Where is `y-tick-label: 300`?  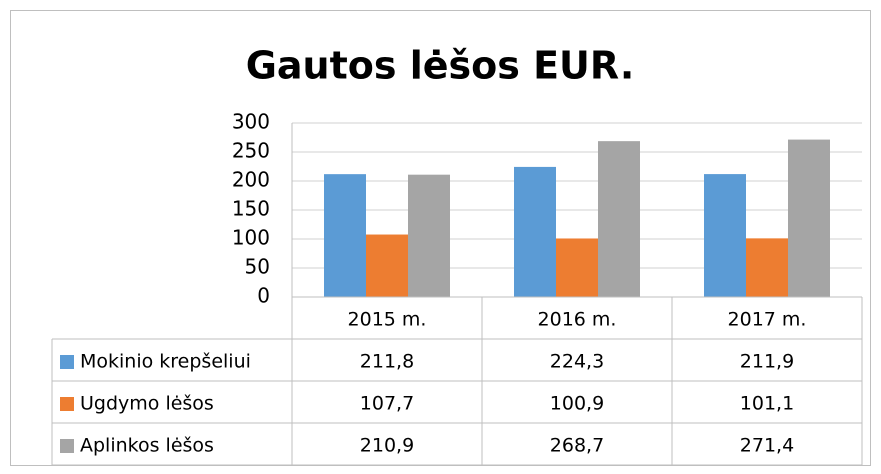
y-tick-label: 300 is located at coordinates (251, 122).